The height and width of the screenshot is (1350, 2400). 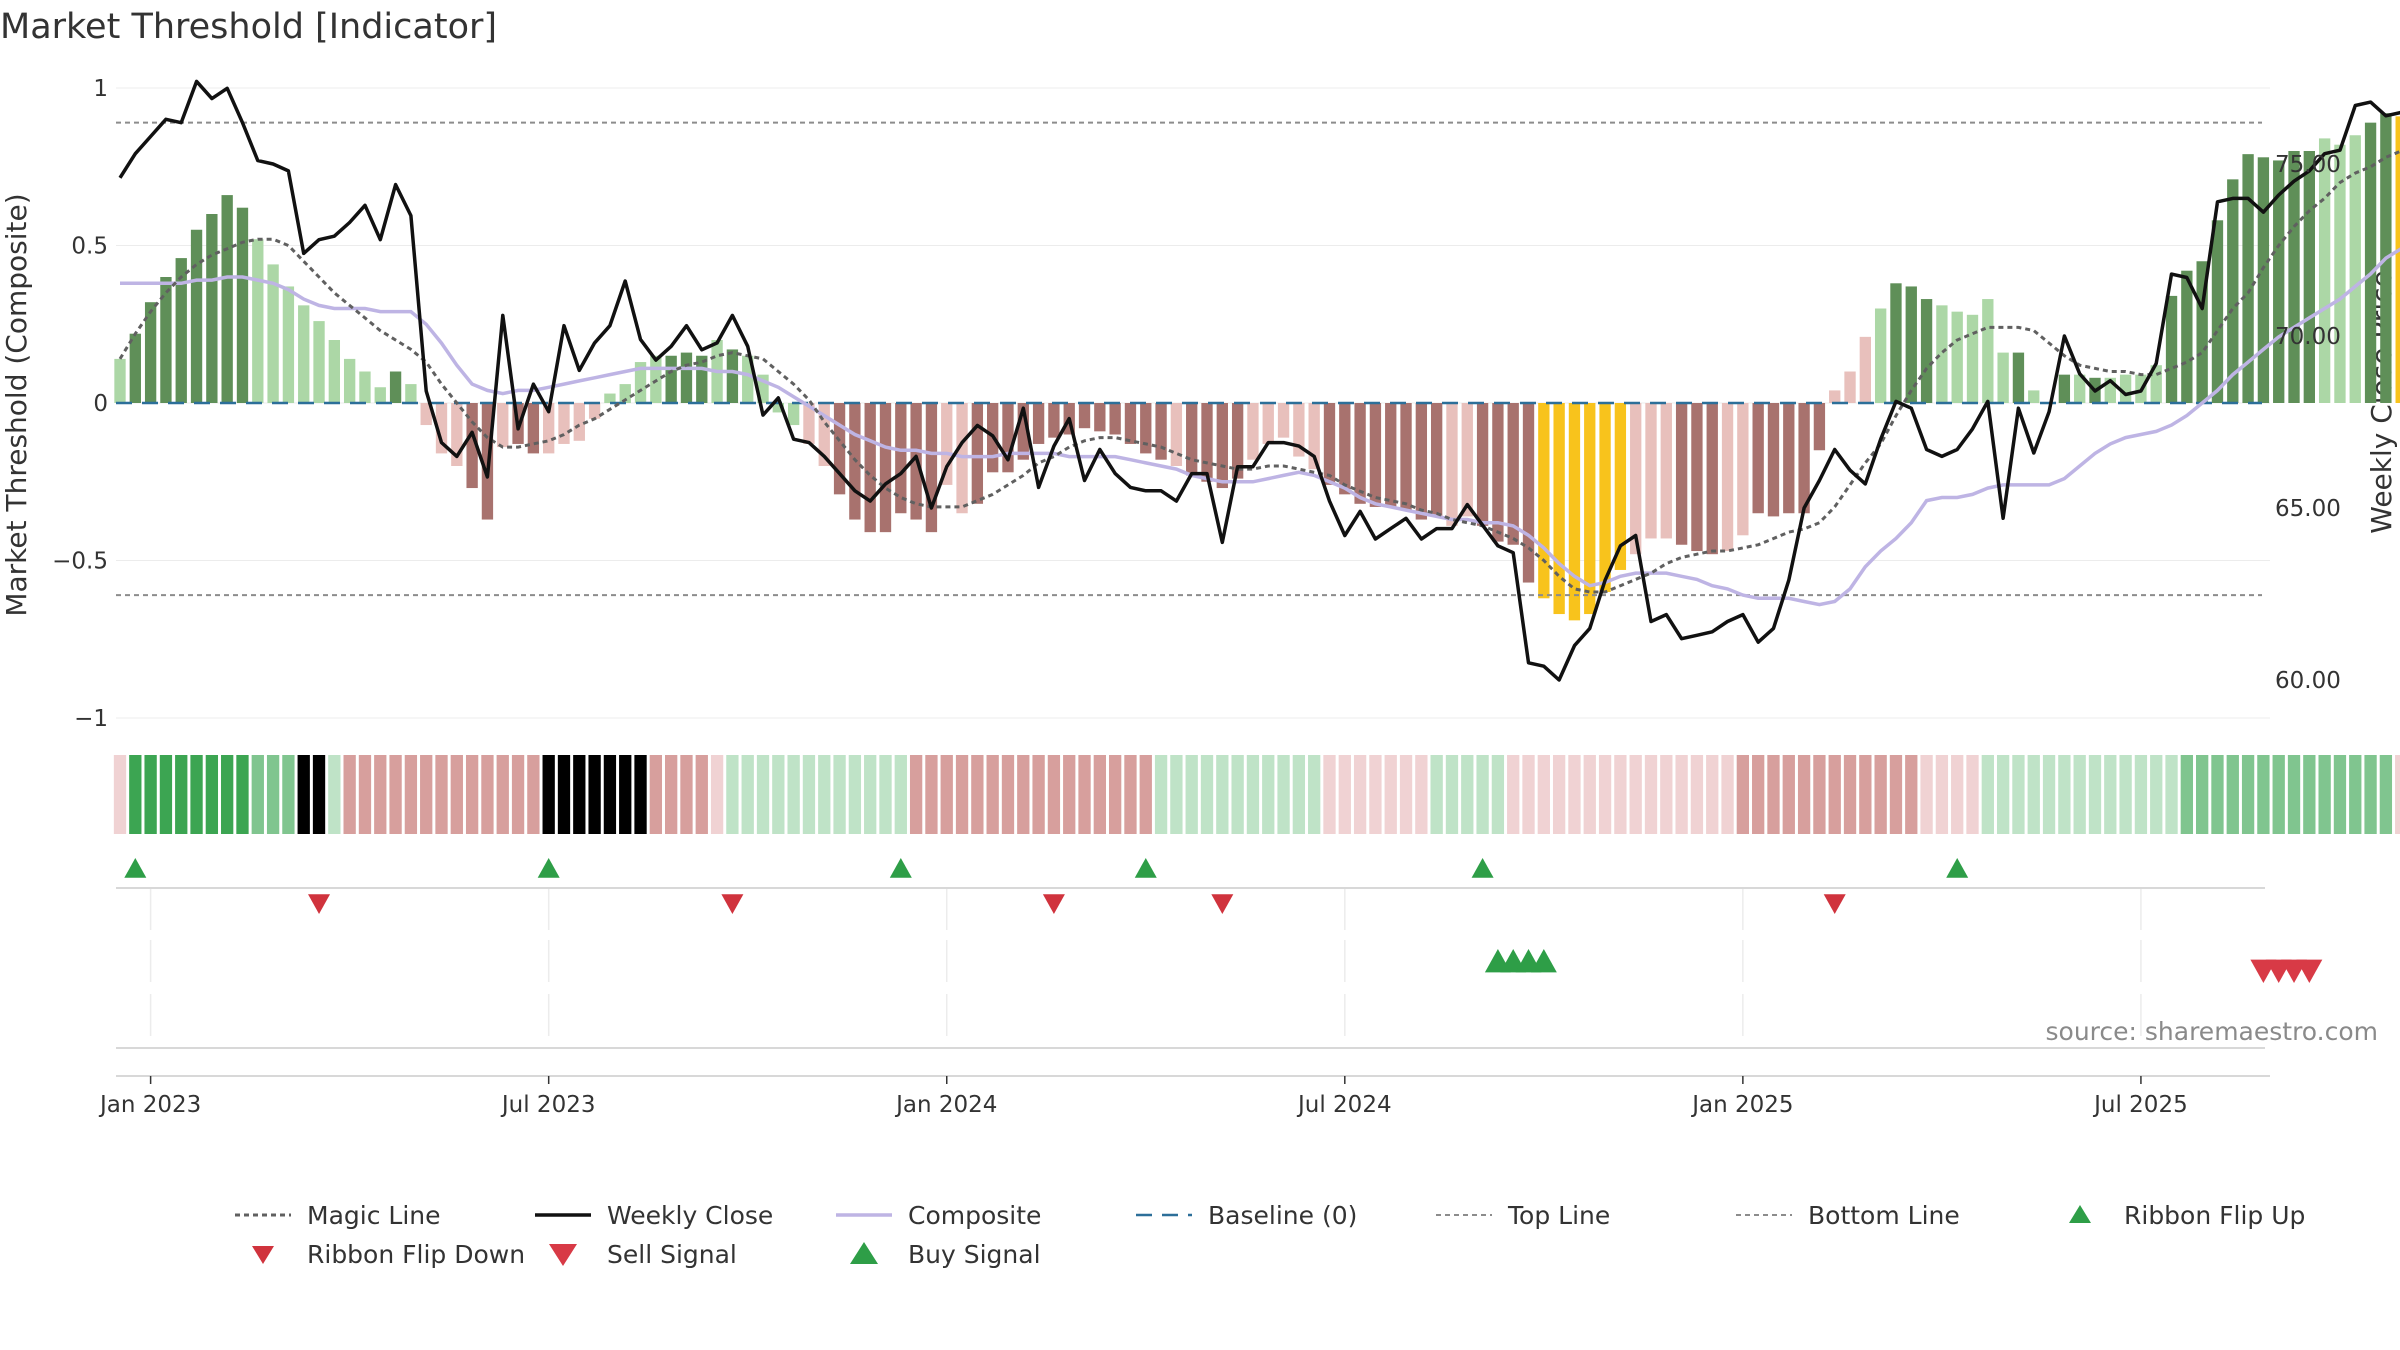 I want to click on y2-tick-label: 70.00, so click(x=2308, y=337).